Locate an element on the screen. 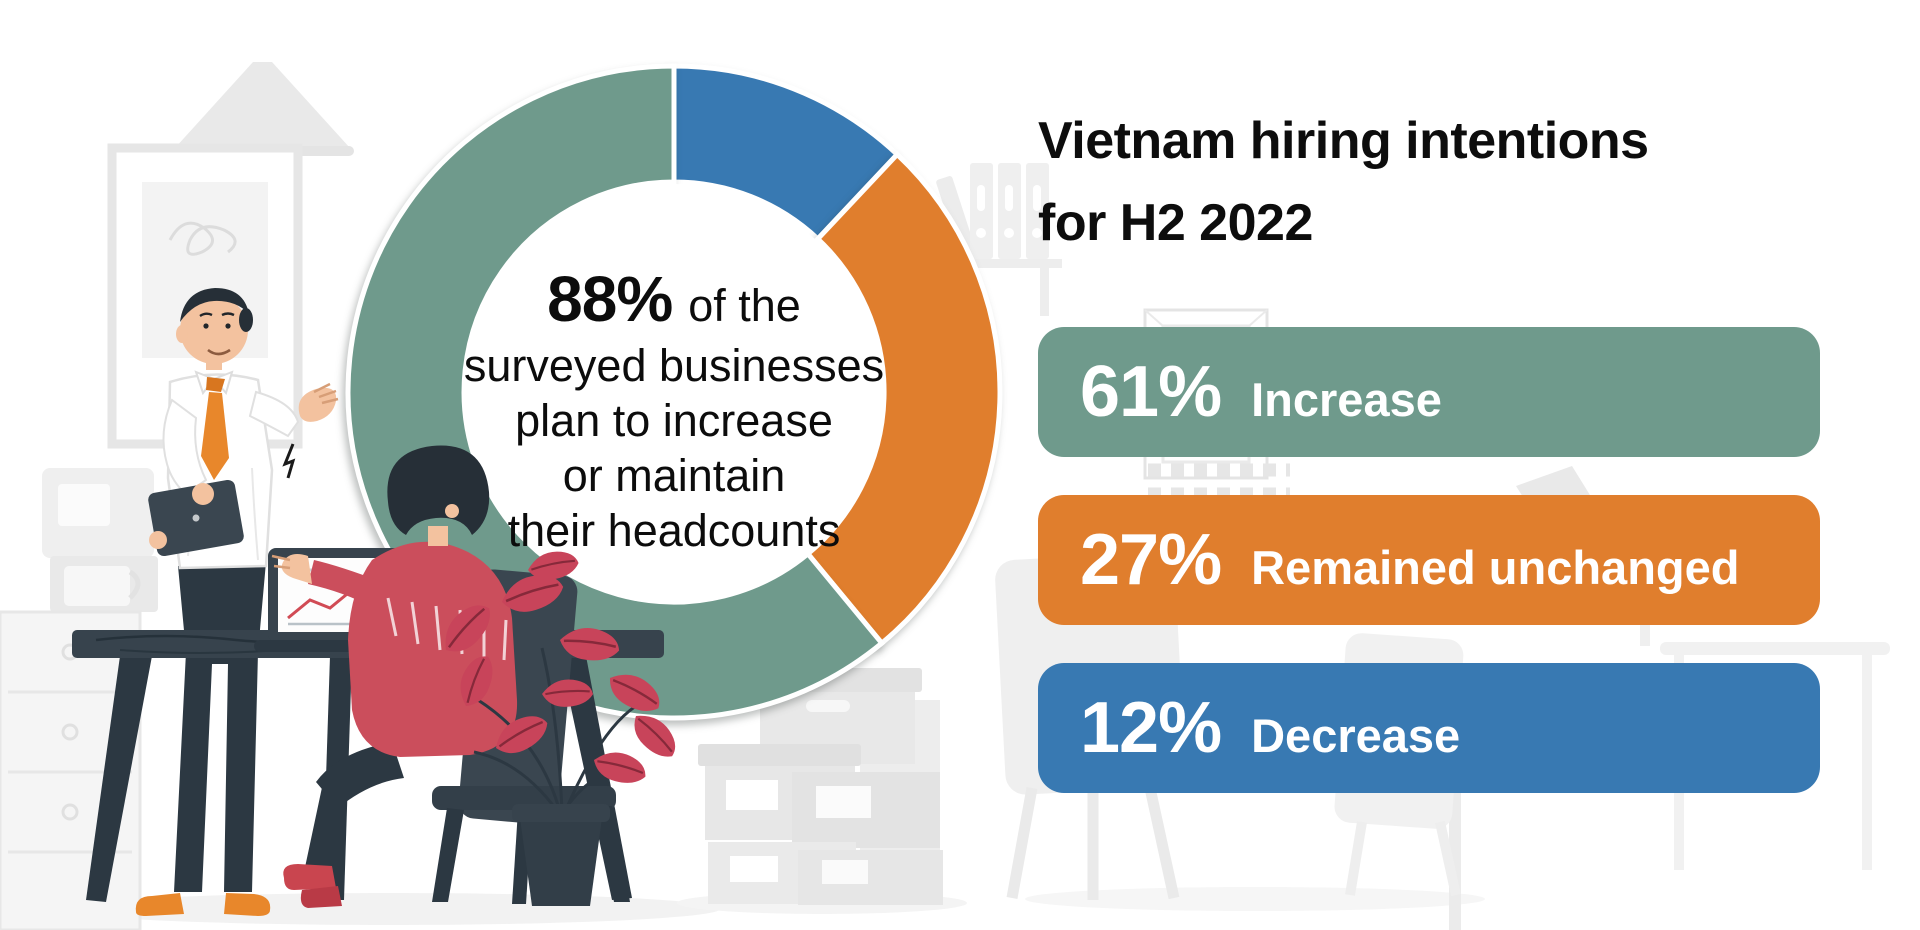 The image size is (1920, 930). donut-hole is located at coordinates (674, 392).